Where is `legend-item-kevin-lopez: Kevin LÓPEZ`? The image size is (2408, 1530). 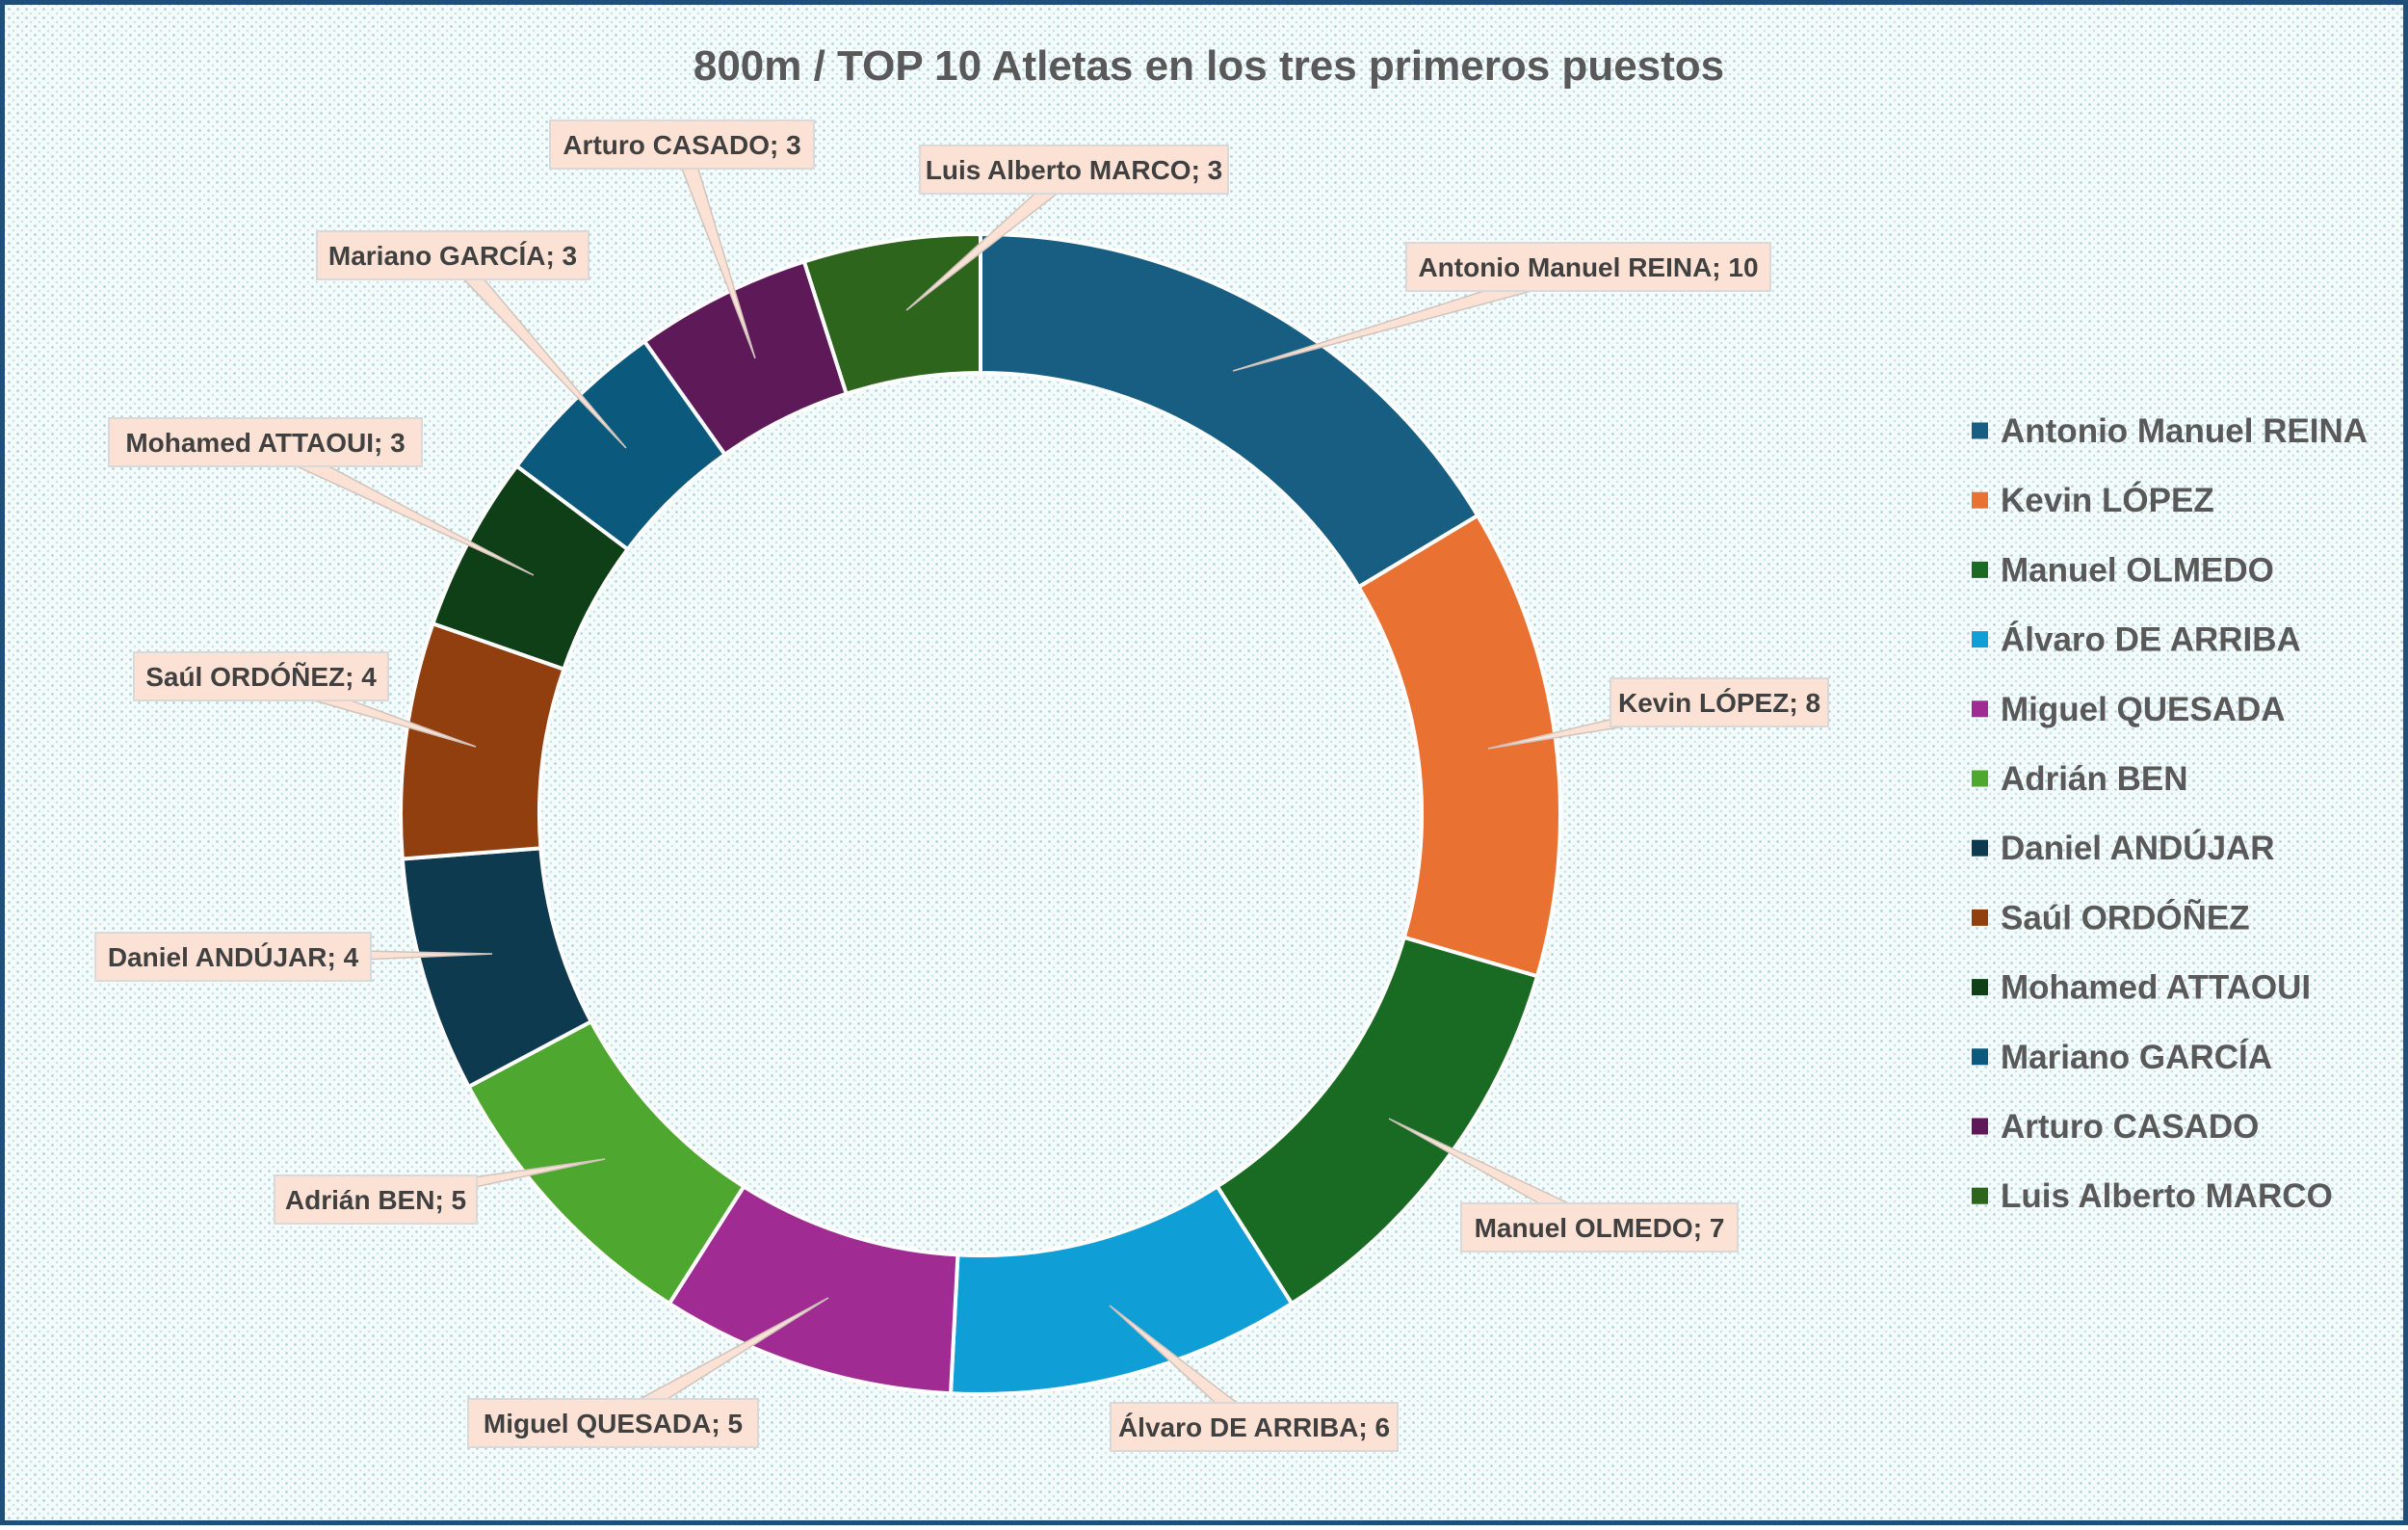 legend-item-kevin-lopez: Kevin LÓPEZ is located at coordinates (2093, 500).